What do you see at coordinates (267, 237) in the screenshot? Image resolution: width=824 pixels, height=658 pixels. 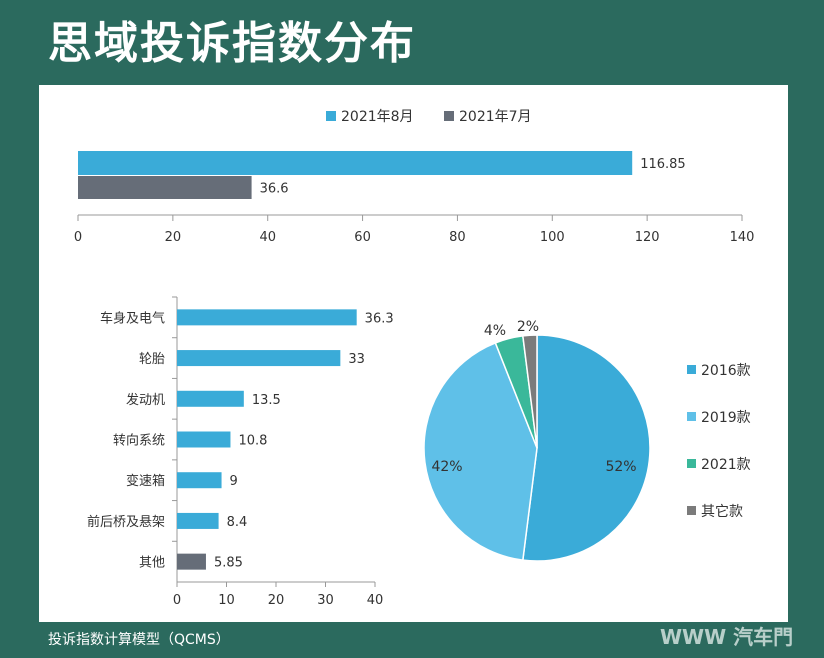 I see `x-tick-label-3: 40` at bounding box center [267, 237].